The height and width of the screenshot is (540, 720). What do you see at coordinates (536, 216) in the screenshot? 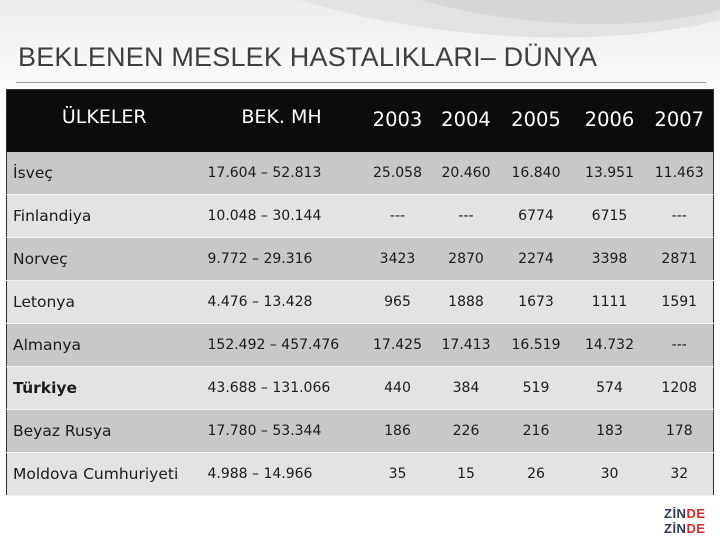
I see `year-value-cell: 6774` at bounding box center [536, 216].